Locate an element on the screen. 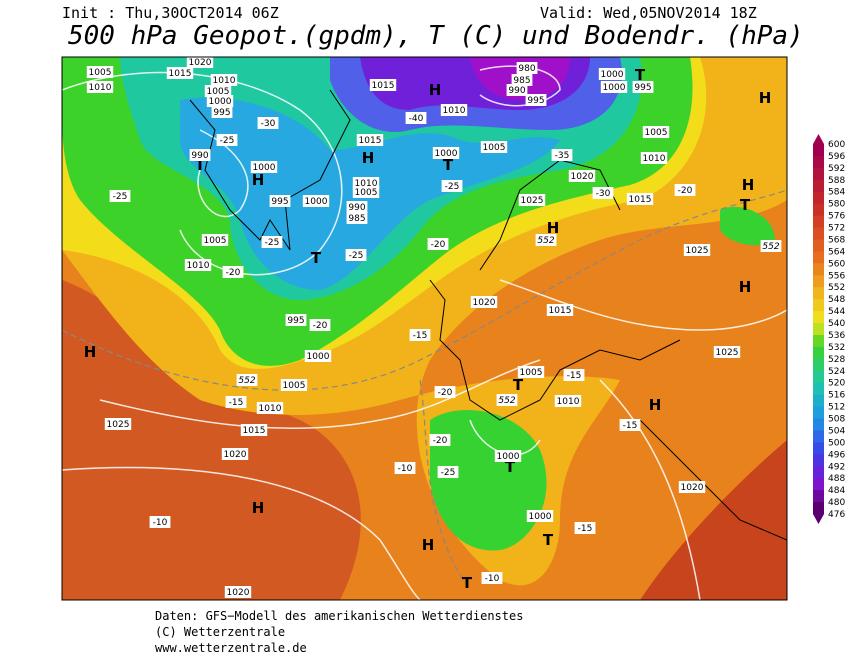 This screenshot has width=850, height=657. colorbar-label: 548 is located at coordinates (836, 300).